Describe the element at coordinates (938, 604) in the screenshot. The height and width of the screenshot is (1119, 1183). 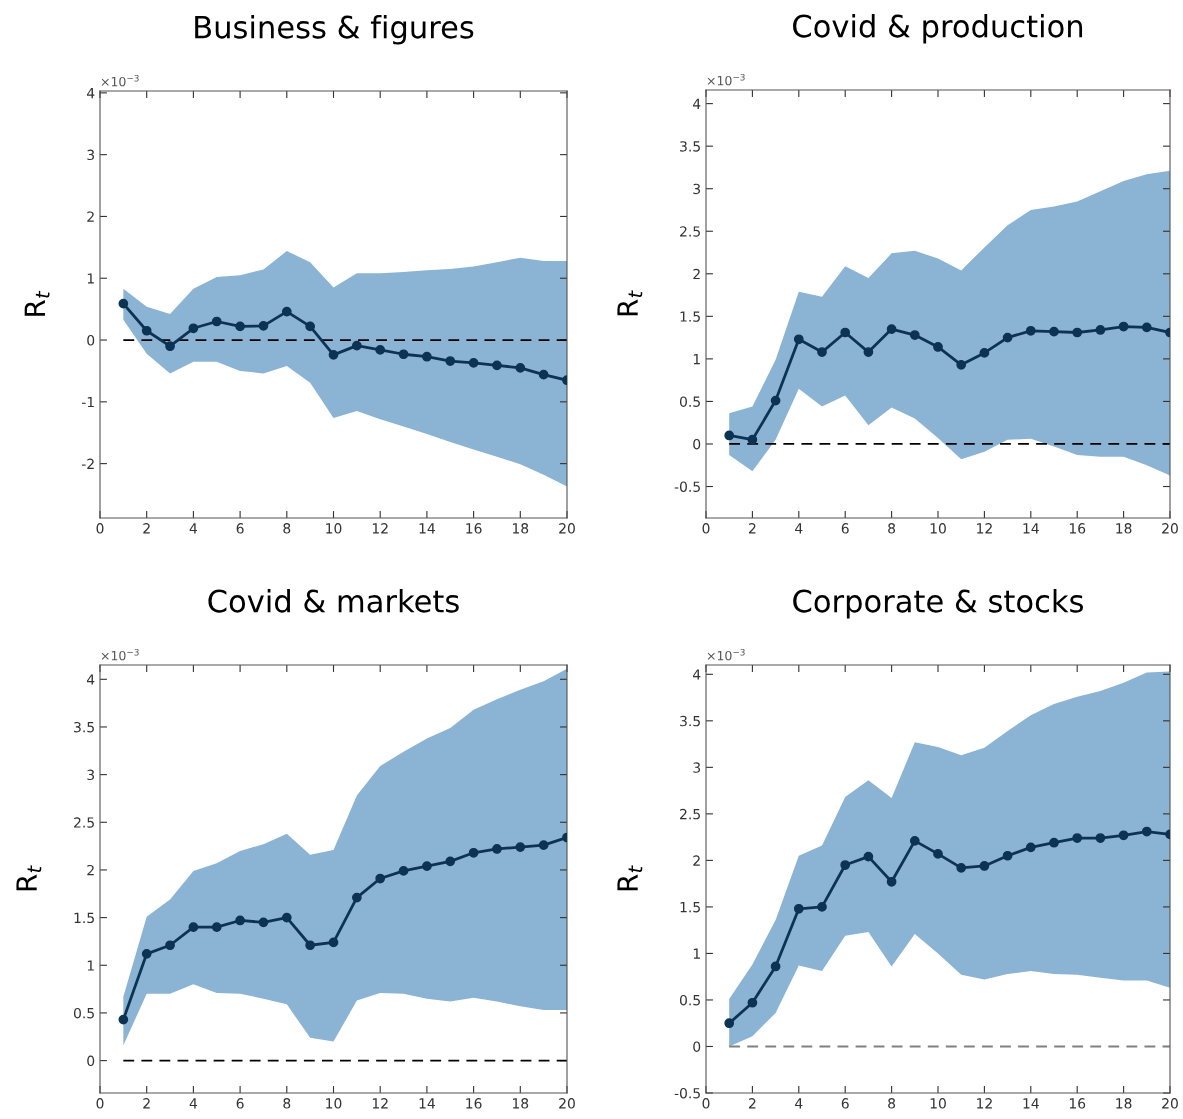
I see `chart-title: Corporate & stocks` at that location.